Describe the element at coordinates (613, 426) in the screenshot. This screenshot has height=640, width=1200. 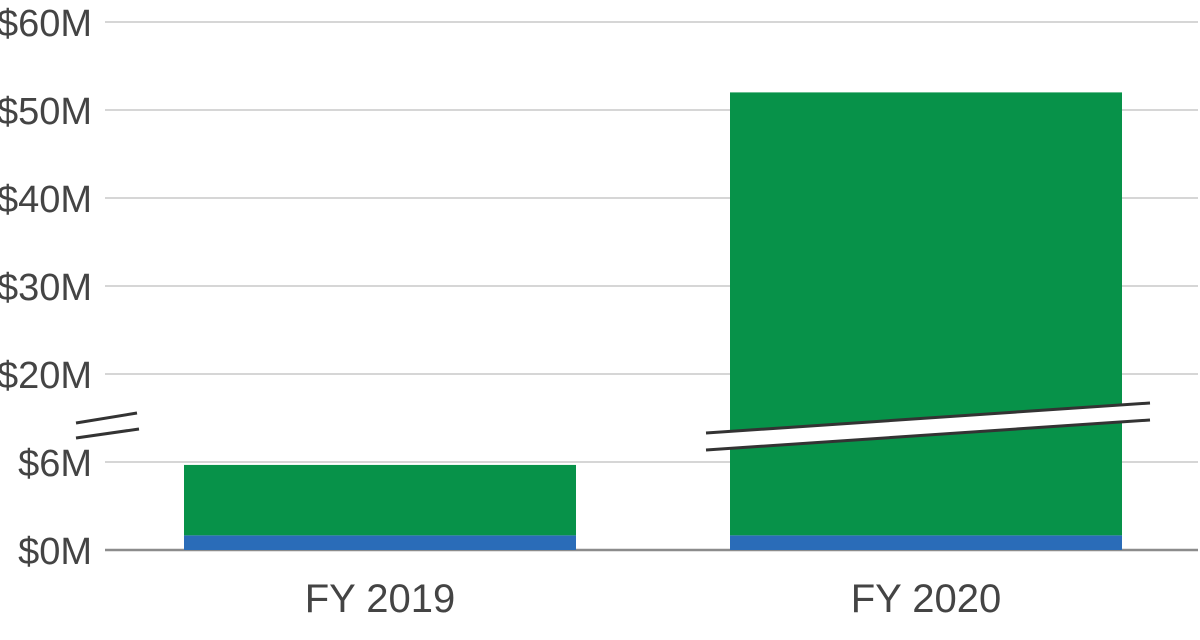
I see `axis-break-marks` at that location.